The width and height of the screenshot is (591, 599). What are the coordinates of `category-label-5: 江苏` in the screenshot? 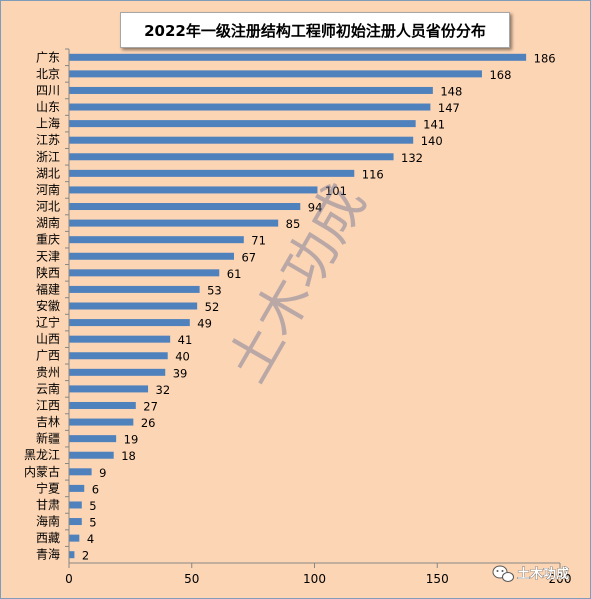 It's located at (48, 140).